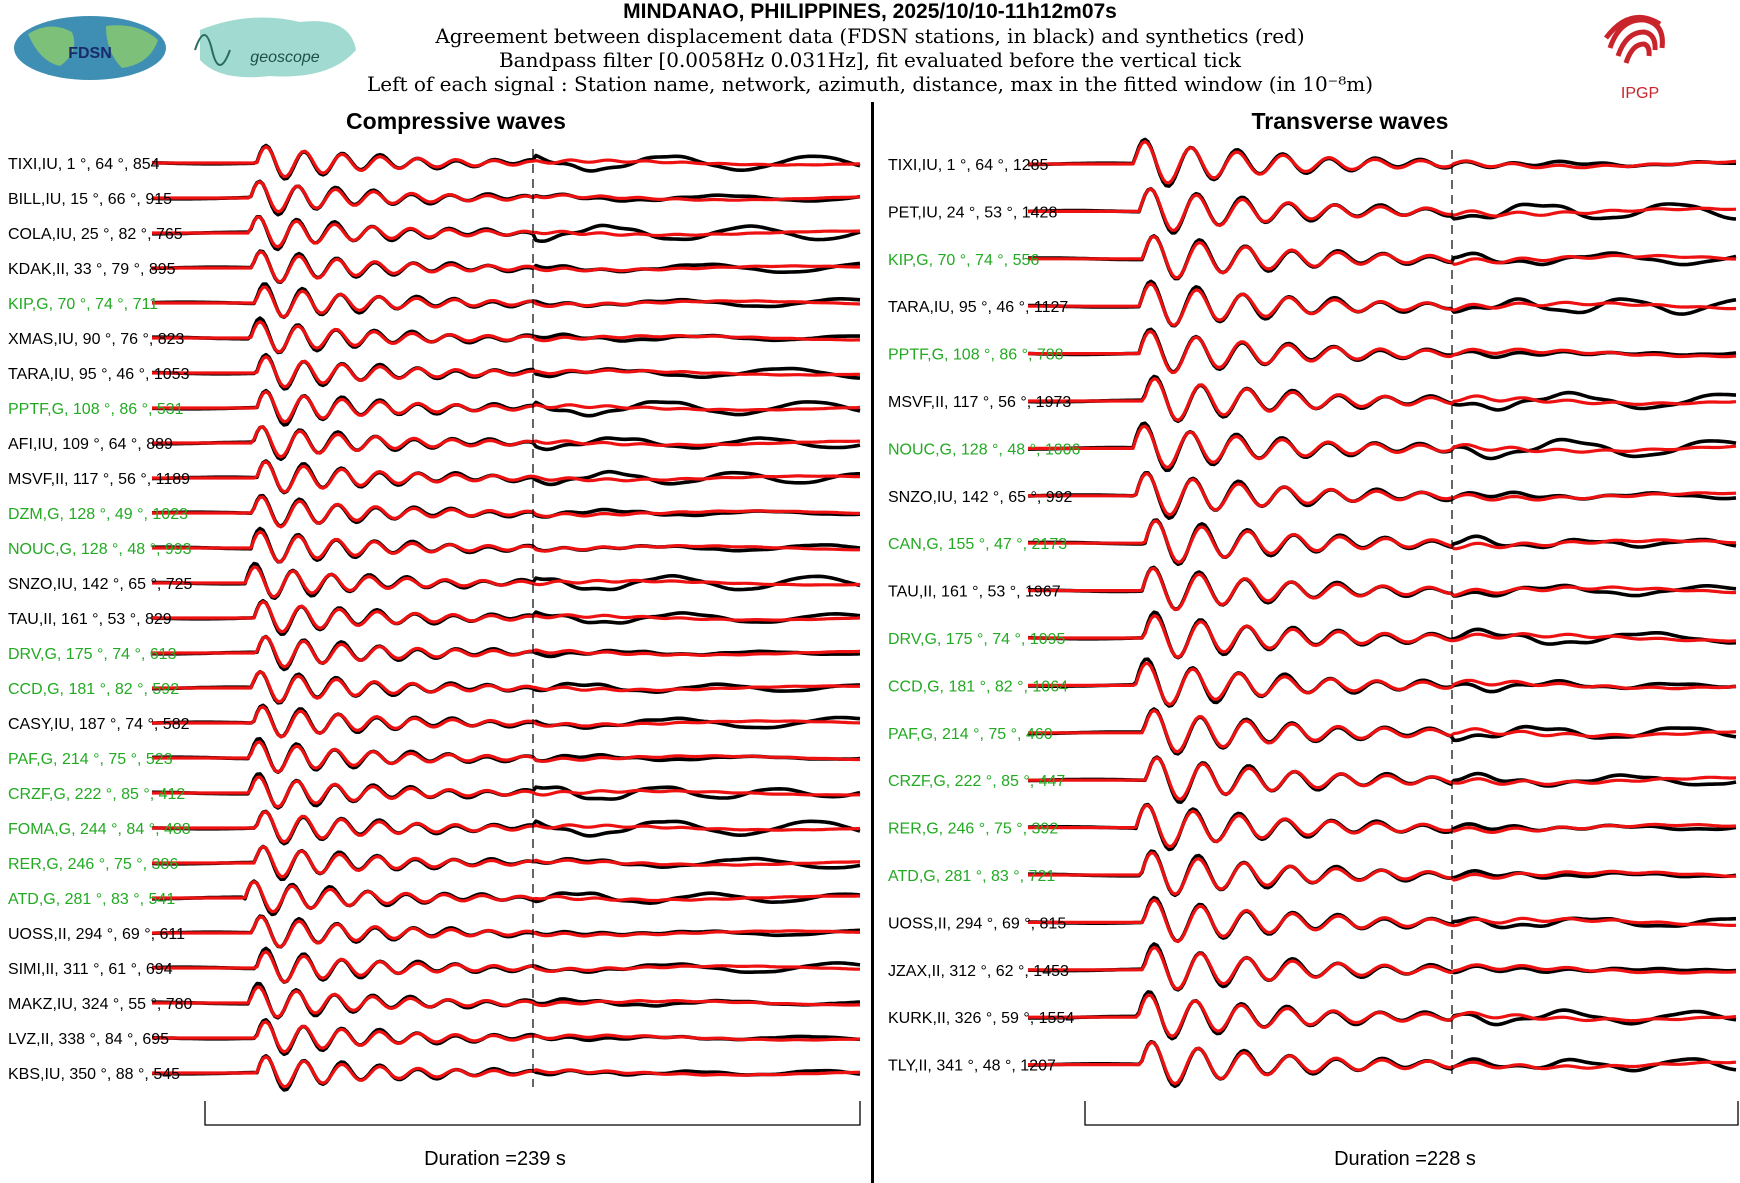  Describe the element at coordinates (976, 781) in the screenshot. I see `station-label-s-crzf: CRZF,G, 222 °, 85 °, 447` at that location.